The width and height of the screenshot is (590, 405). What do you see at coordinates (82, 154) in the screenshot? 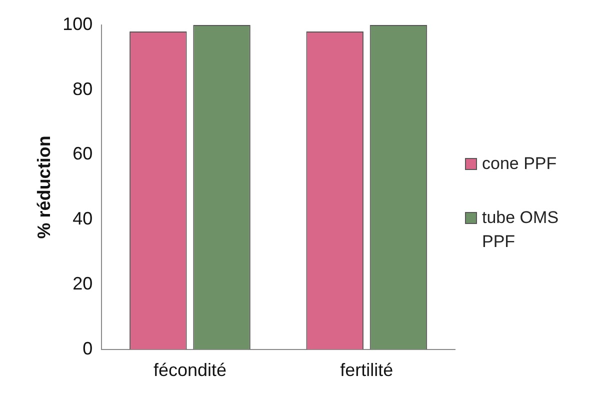
I see `y-tick-label: 60` at bounding box center [82, 154].